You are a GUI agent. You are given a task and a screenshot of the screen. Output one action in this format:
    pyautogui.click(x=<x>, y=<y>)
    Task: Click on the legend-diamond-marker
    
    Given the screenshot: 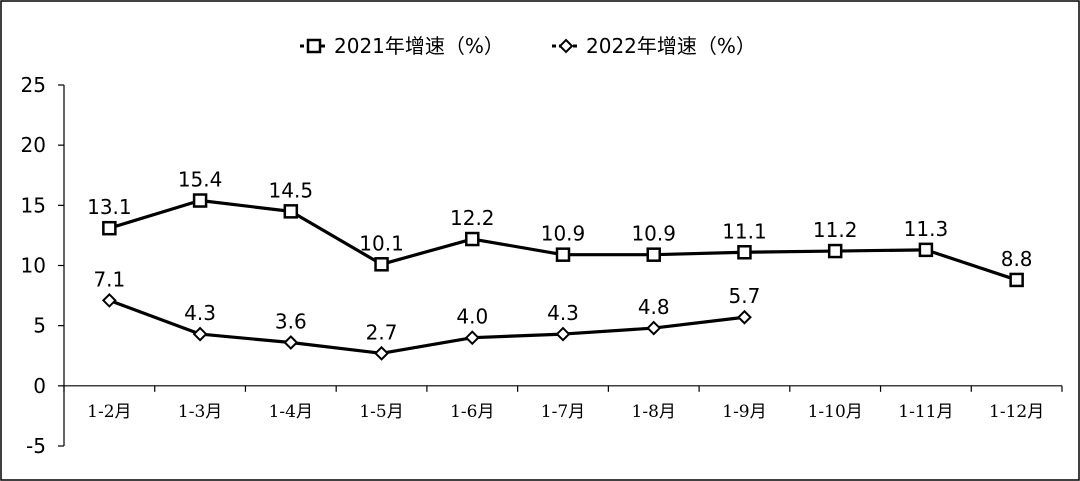 What is the action you would take?
    pyautogui.click(x=566, y=46)
    